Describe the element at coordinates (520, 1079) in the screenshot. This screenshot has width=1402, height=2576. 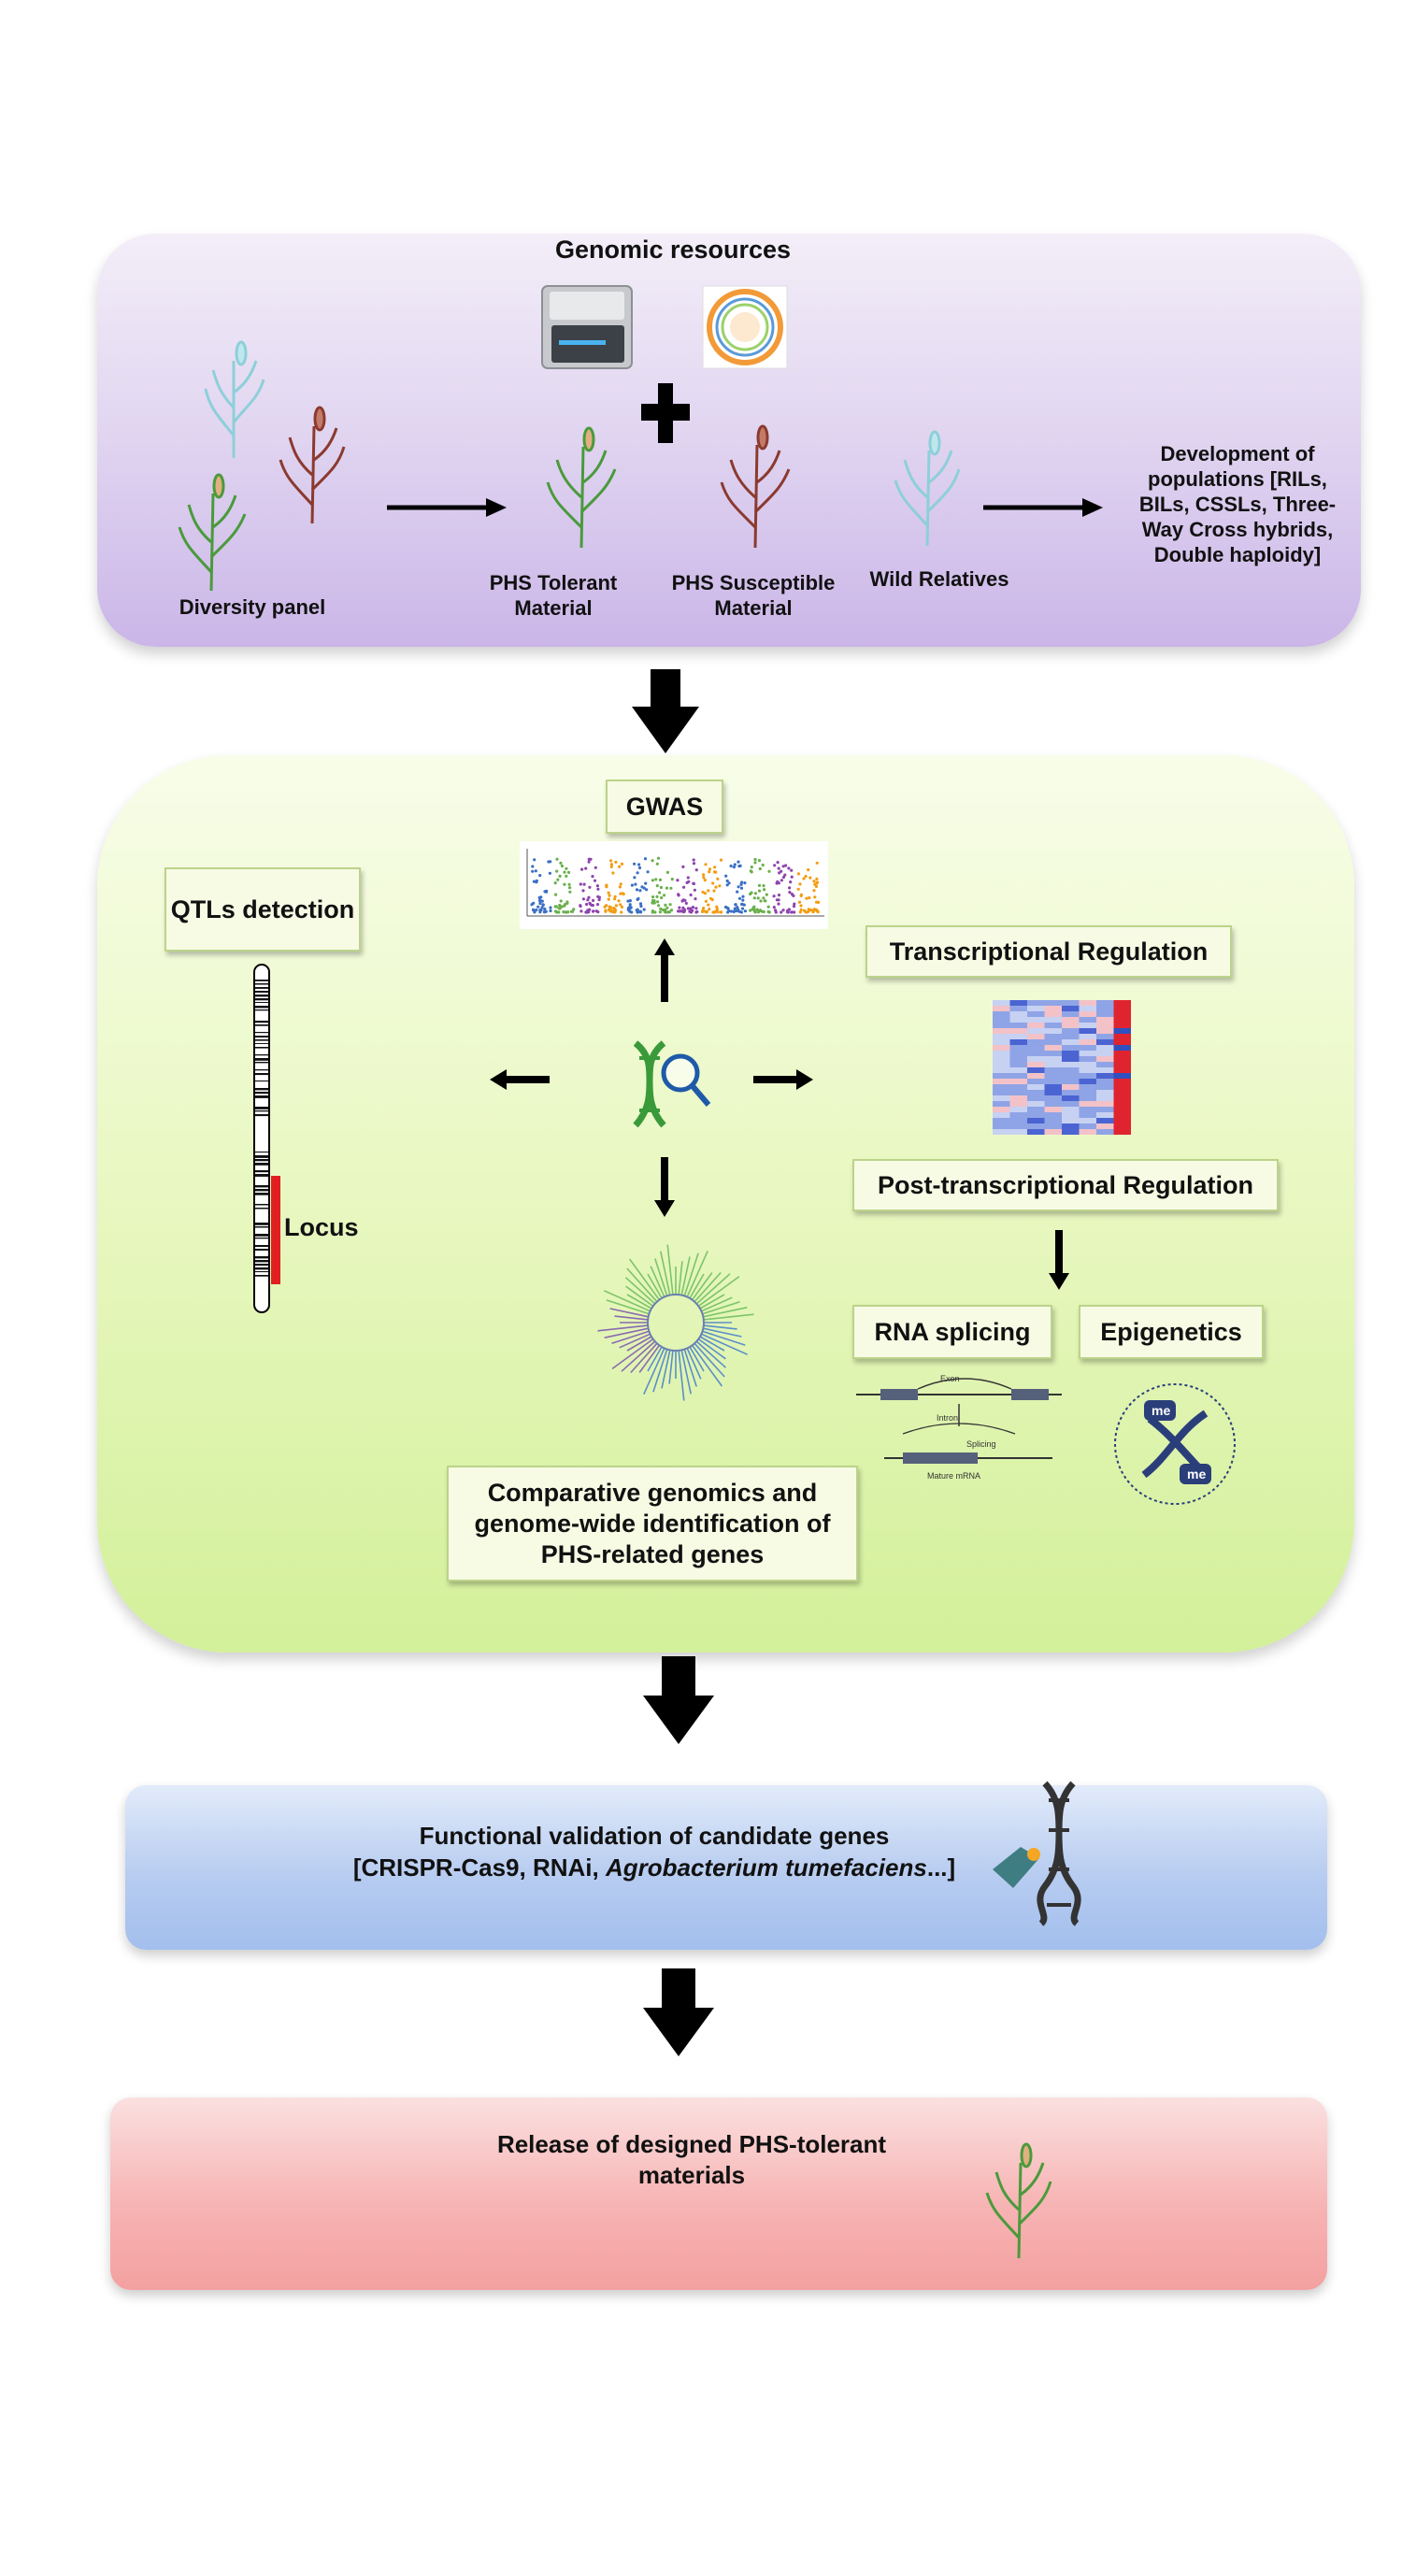
I see `arrow-left` at that location.